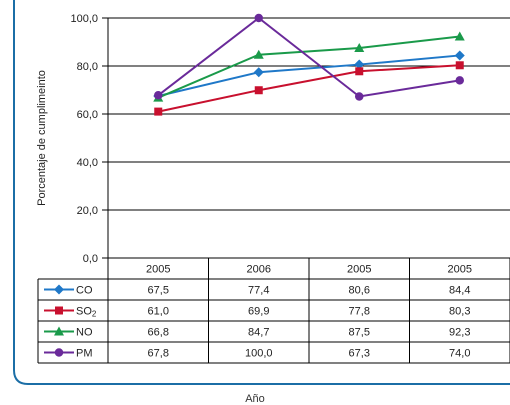  I want to click on legend-entry-so2: SO2, so click(70, 312).